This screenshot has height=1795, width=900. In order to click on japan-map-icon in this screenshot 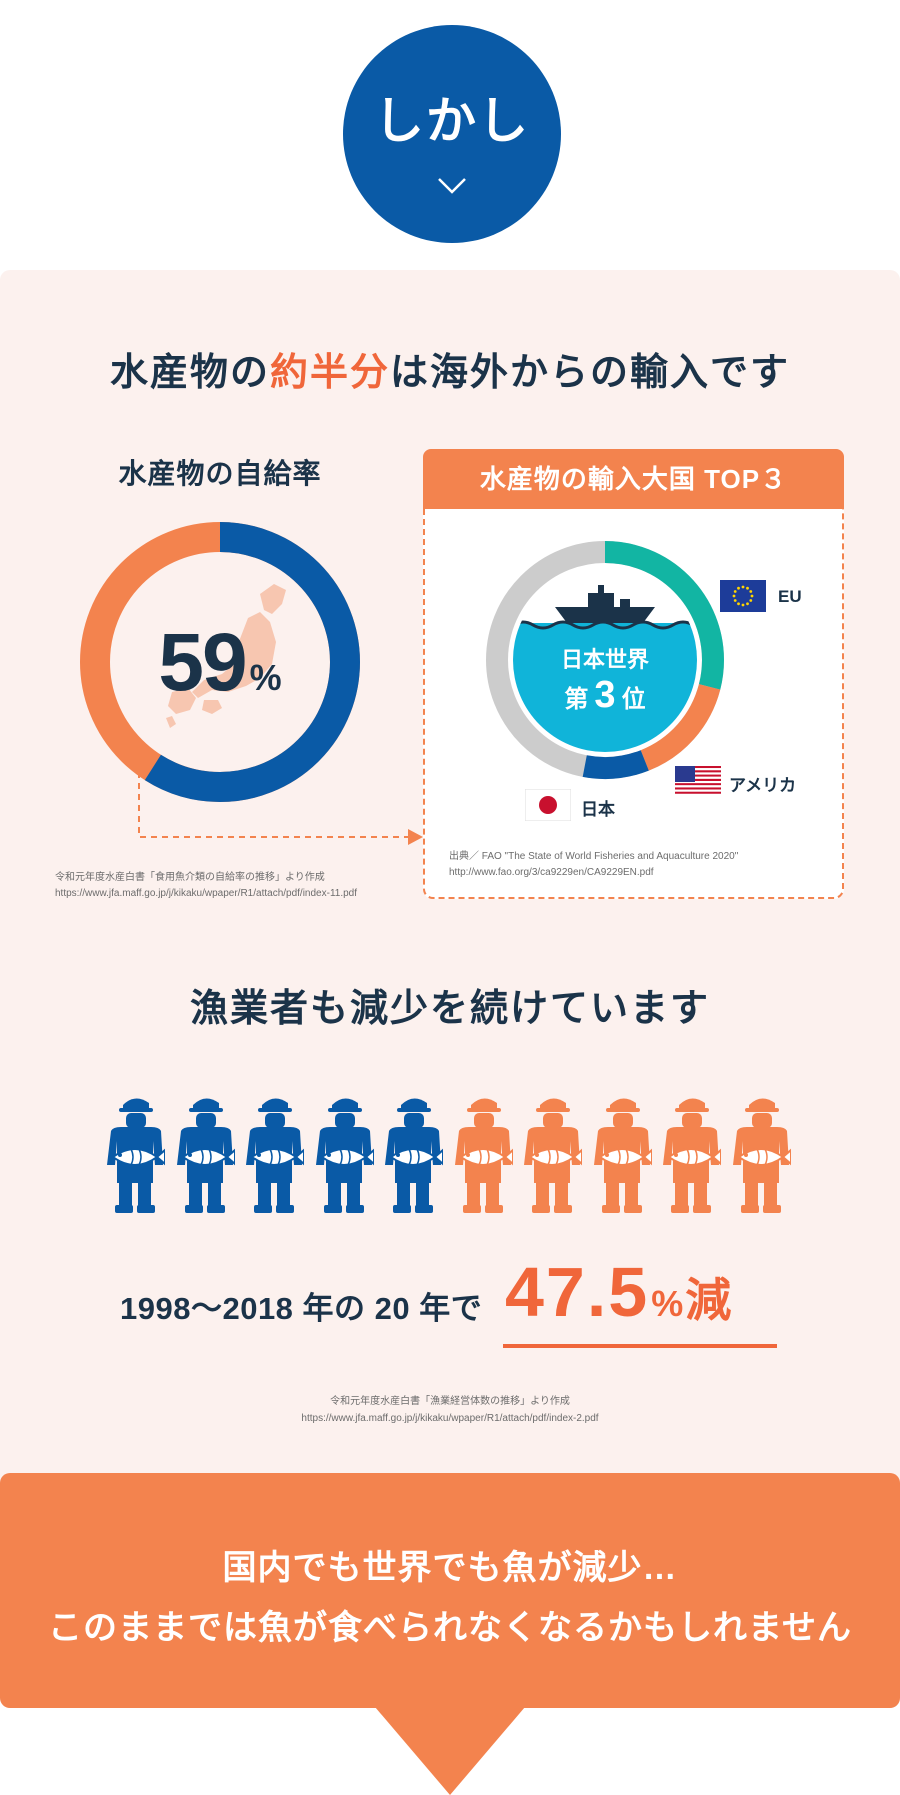, I will do `click(226, 656)`.